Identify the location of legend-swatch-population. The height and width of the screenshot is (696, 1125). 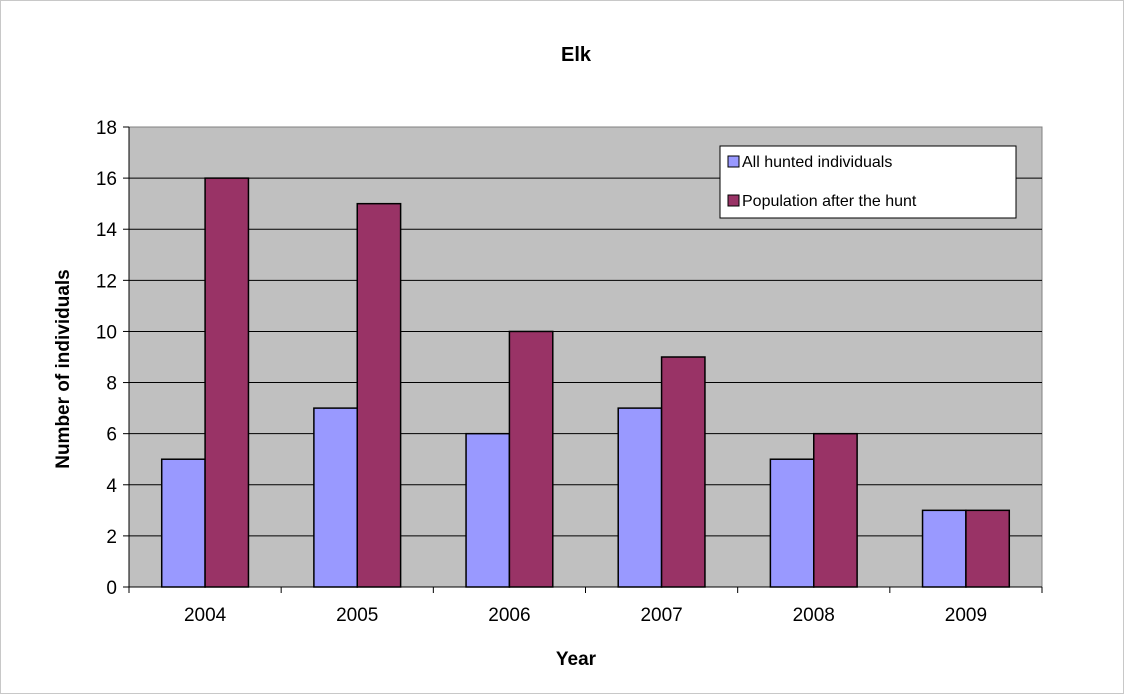
(733, 200).